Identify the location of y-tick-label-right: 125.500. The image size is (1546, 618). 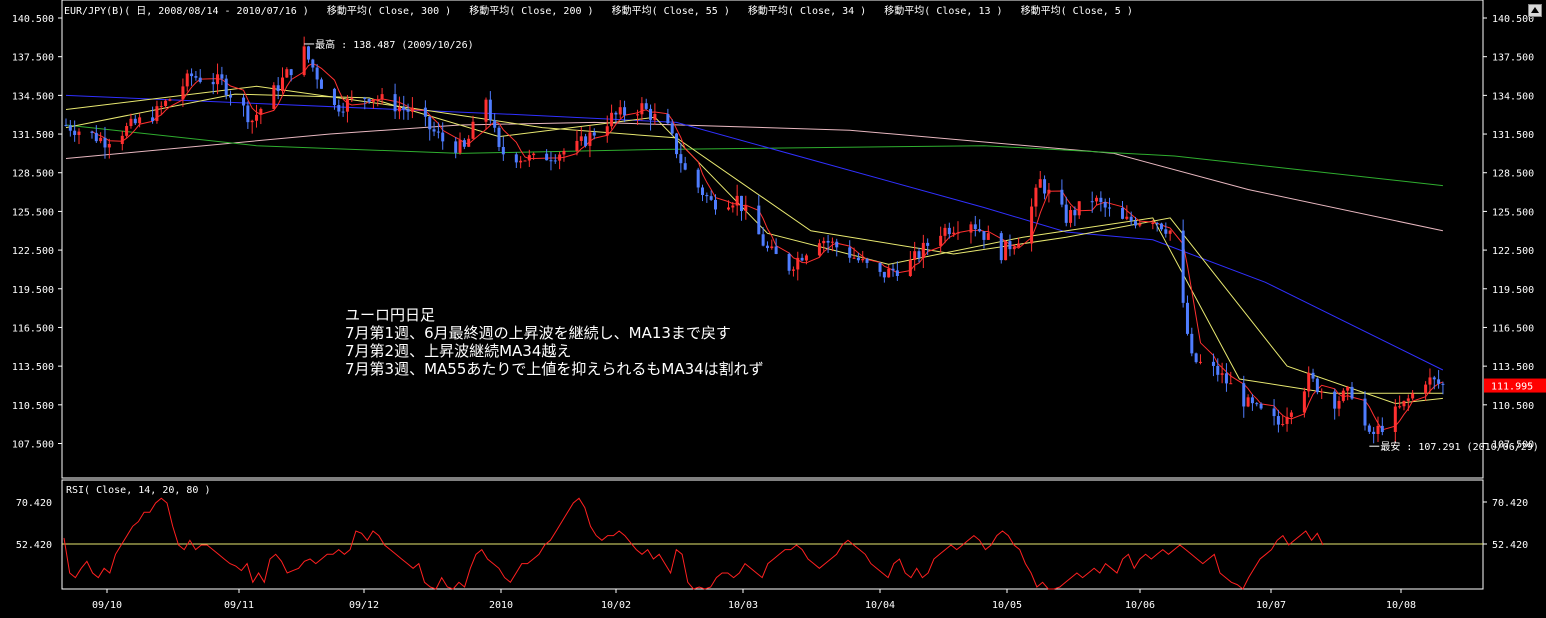
(1513, 212).